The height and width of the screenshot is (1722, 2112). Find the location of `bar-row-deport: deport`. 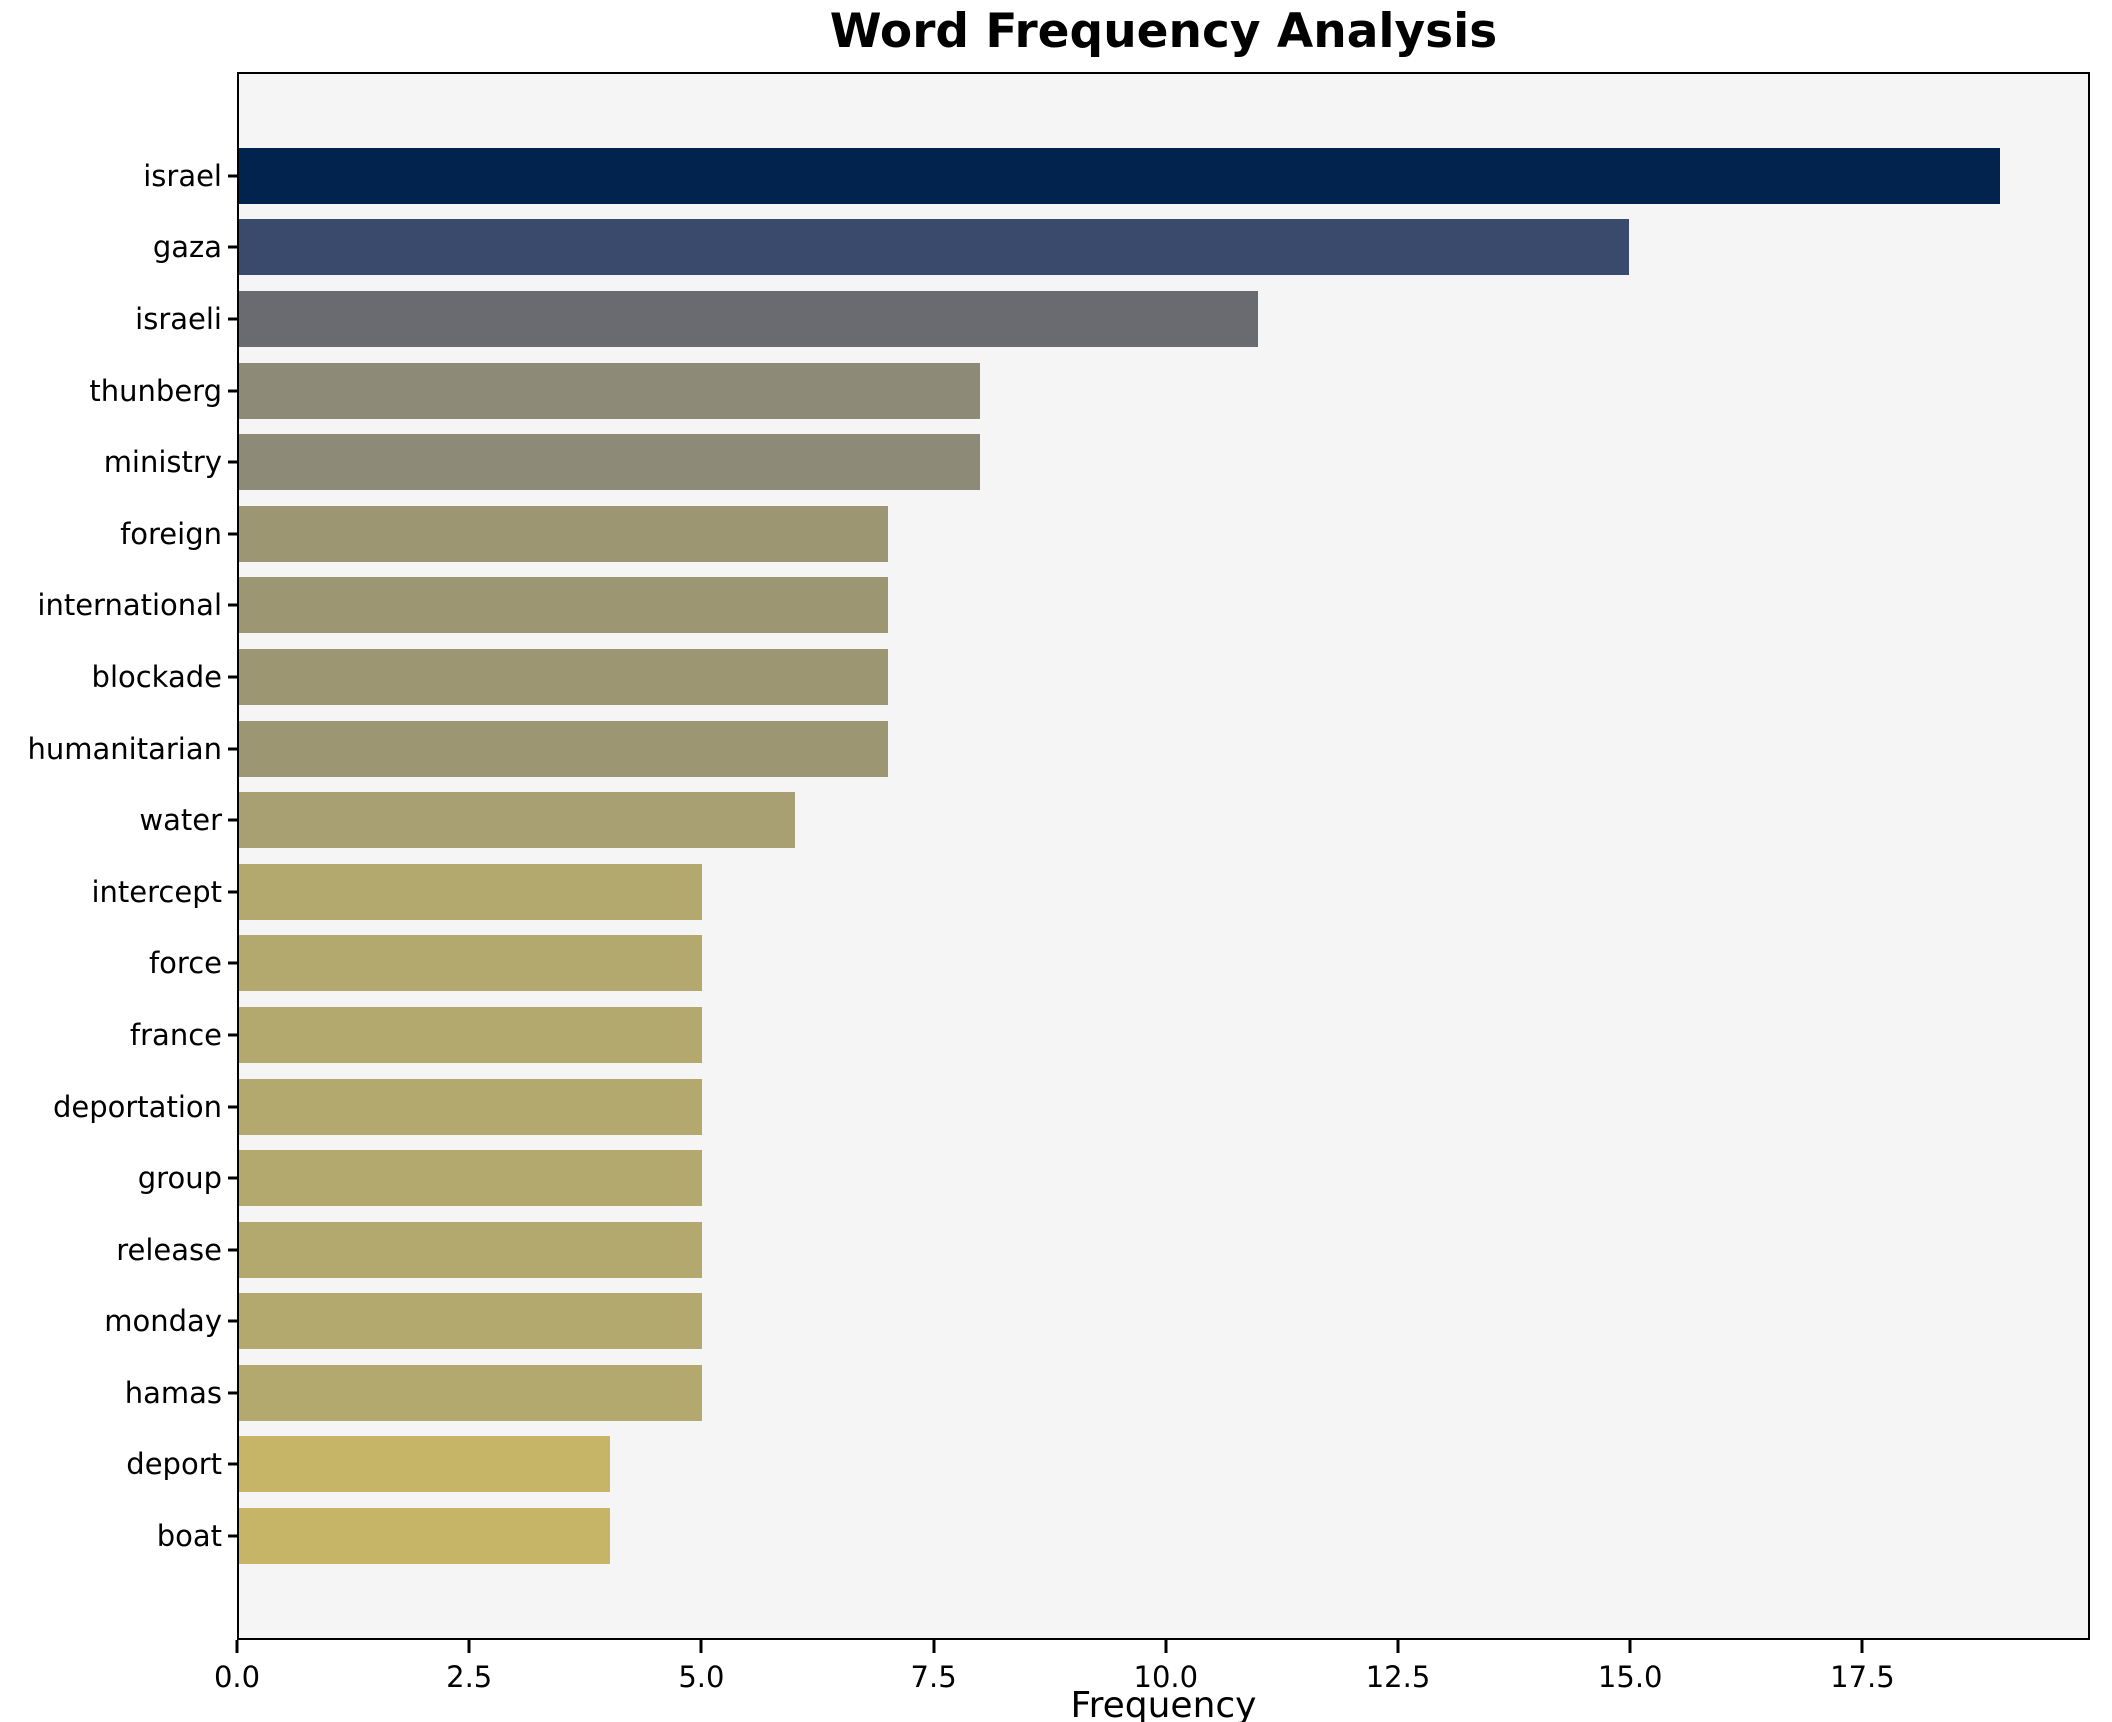

bar-row-deport: deport is located at coordinates (1107, 1465).